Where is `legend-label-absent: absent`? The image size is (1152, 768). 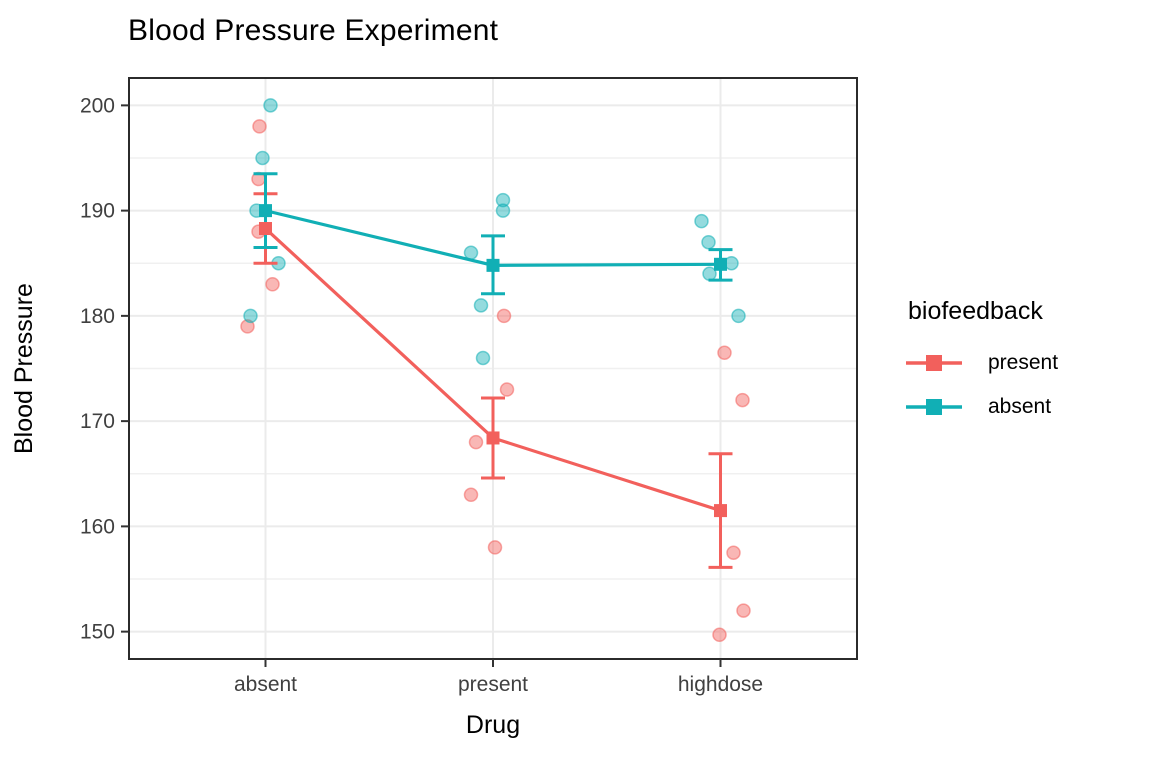 legend-label-absent: absent is located at coordinates (1020, 406).